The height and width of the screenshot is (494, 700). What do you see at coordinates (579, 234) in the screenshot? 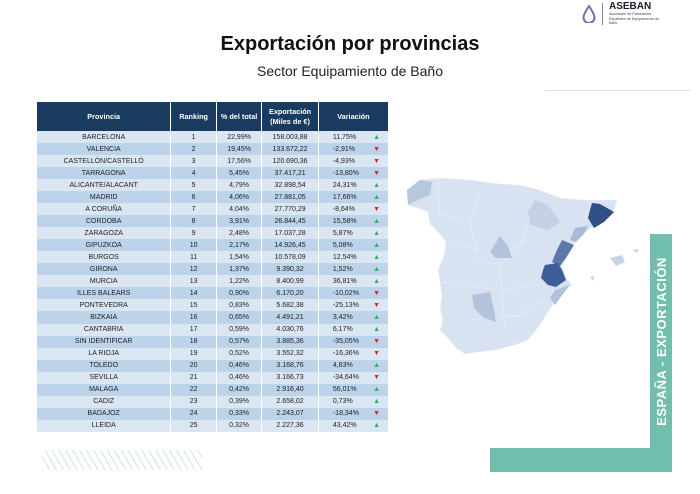
I see `map-tarragona` at bounding box center [579, 234].